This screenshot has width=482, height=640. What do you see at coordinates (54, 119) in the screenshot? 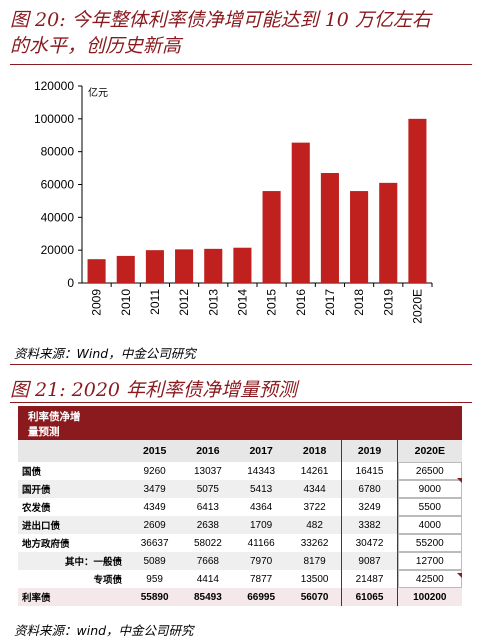
I see `y-tick-label: 100000` at bounding box center [54, 119].